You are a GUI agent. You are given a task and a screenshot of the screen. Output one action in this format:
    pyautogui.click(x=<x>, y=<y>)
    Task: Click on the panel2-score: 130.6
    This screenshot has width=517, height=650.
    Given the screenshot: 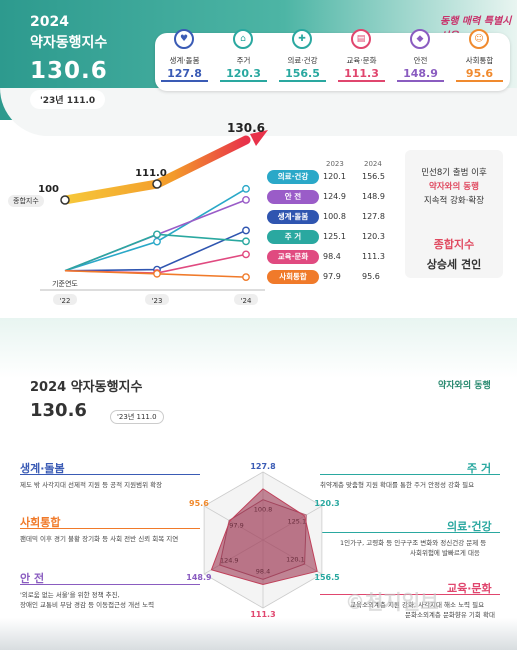 What is the action you would take?
    pyautogui.click(x=58, y=410)
    